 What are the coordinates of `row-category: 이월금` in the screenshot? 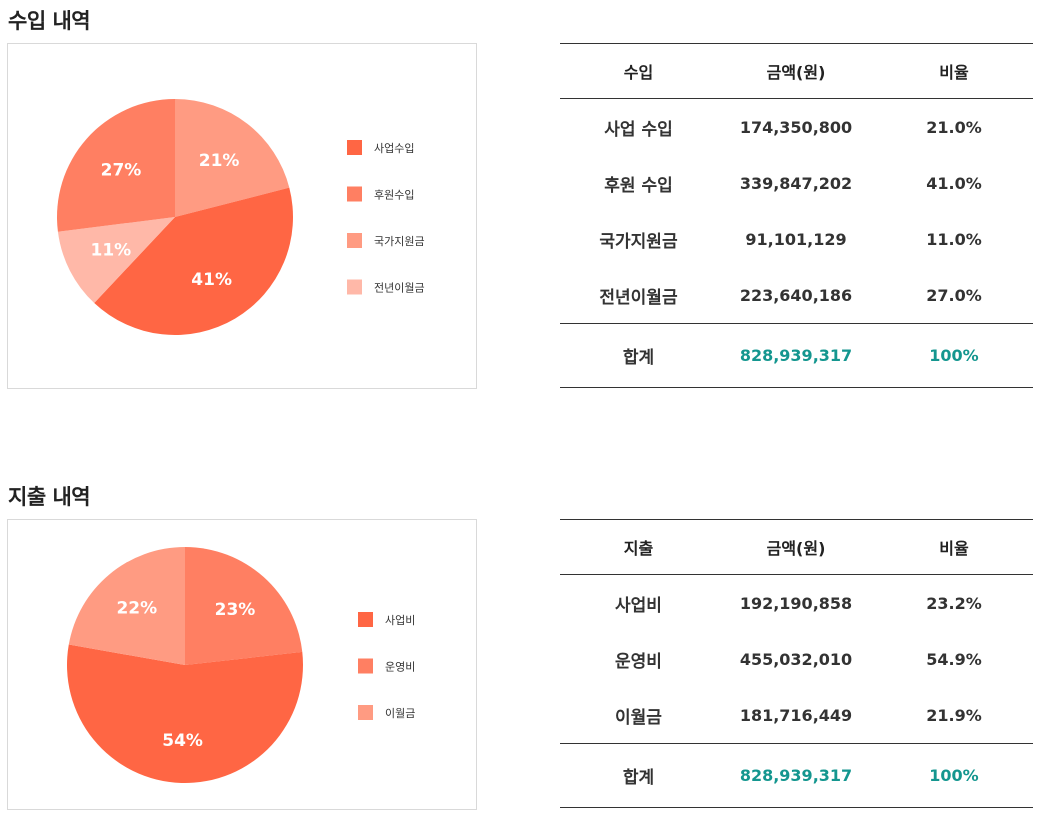 It's located at (638, 717).